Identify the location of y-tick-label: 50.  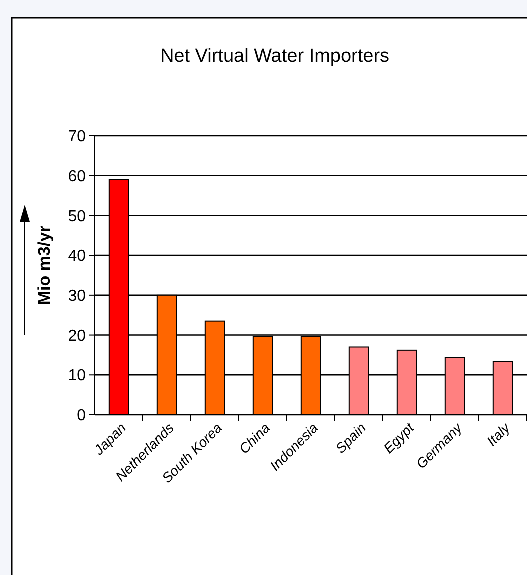
(77, 217).